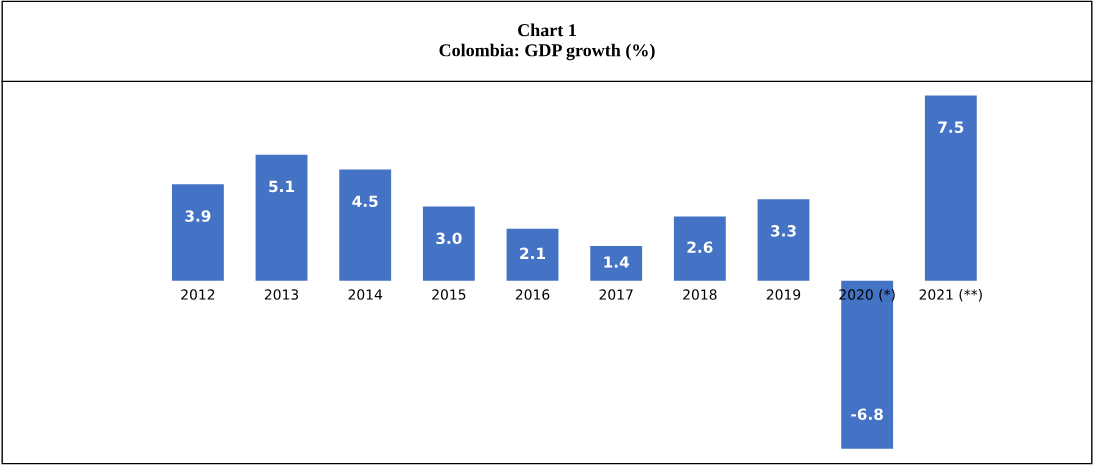  What do you see at coordinates (198, 216) in the screenshot?
I see `data-label: 3.9` at bounding box center [198, 216].